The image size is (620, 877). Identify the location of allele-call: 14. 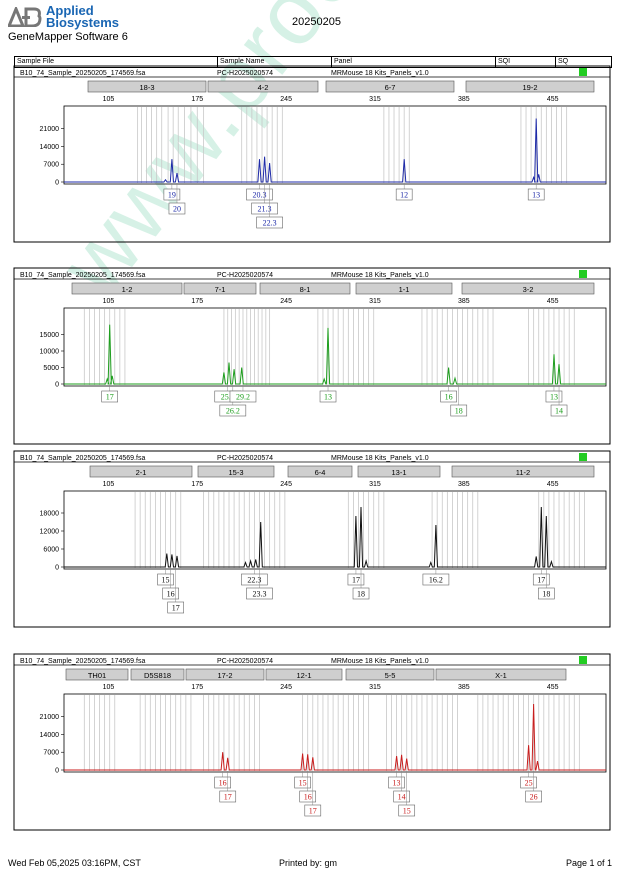
(402, 797).